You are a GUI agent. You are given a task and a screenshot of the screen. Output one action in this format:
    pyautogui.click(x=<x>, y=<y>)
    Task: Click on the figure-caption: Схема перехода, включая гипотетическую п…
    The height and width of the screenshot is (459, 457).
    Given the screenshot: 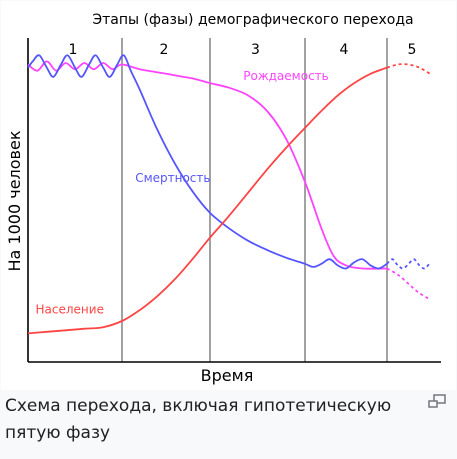 What is the action you would take?
    pyautogui.click(x=198, y=419)
    